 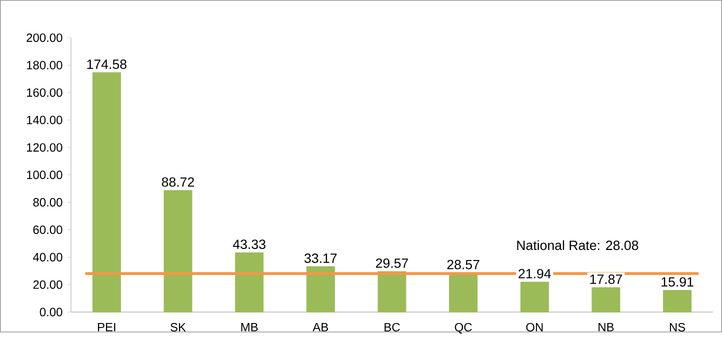 I want to click on y-tick-label: 100.00, so click(x=44, y=175).